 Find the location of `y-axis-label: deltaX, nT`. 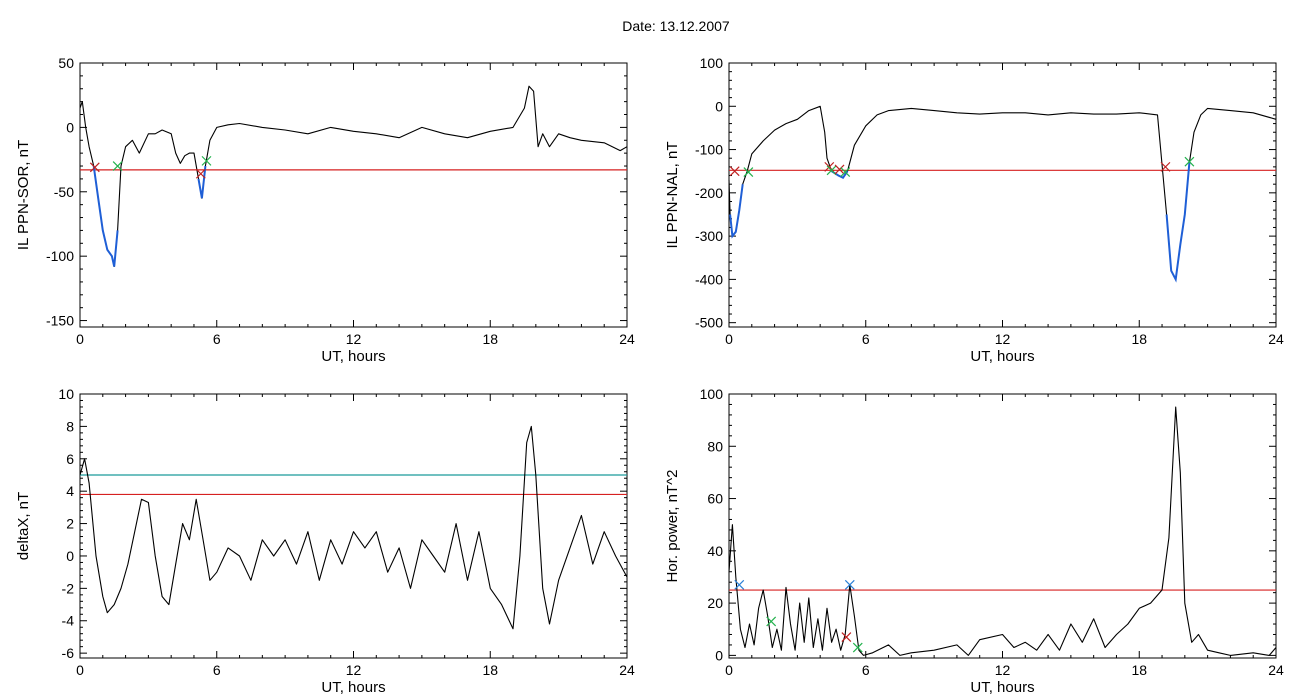

y-axis-label: deltaX, nT is located at coordinates (23, 526).